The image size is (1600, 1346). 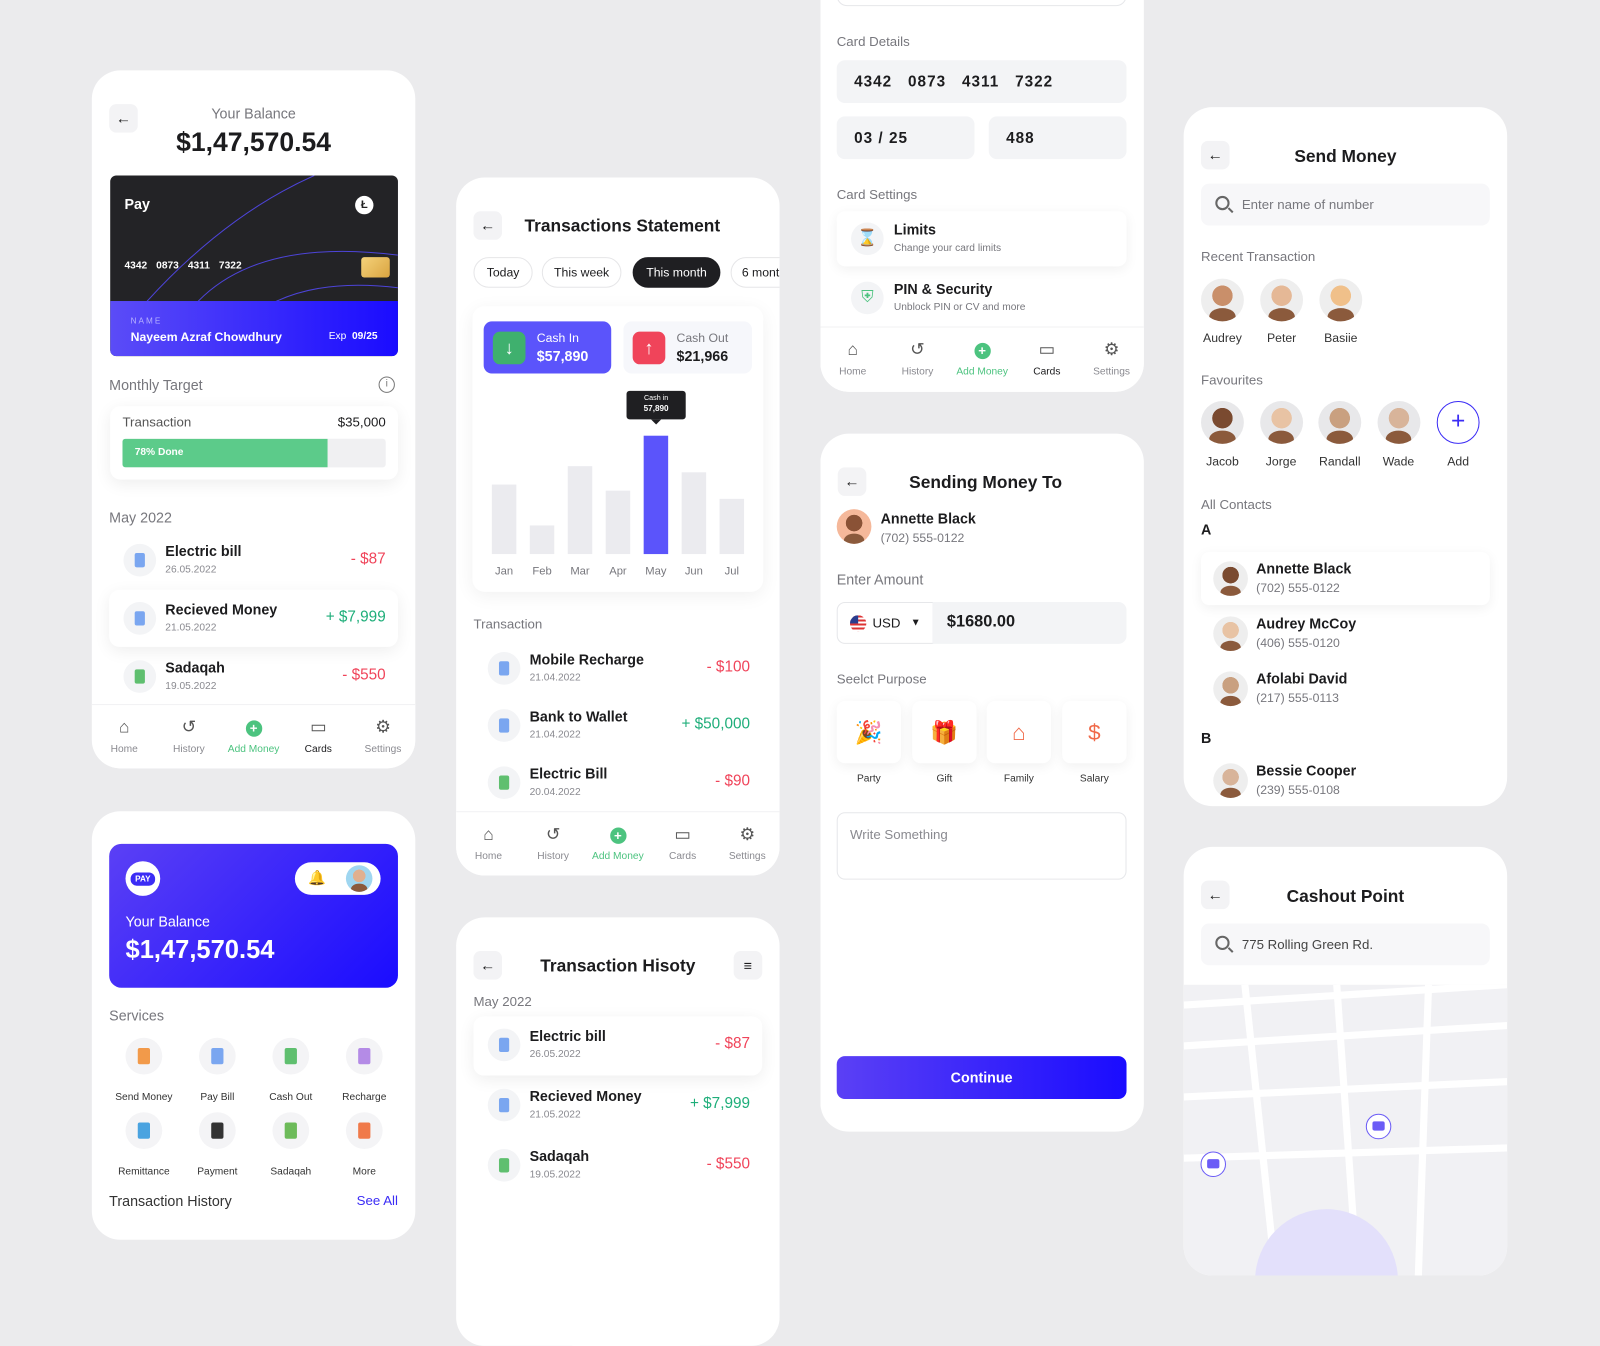 What do you see at coordinates (981, 846) in the screenshot?
I see `note-textarea: Write Something` at bounding box center [981, 846].